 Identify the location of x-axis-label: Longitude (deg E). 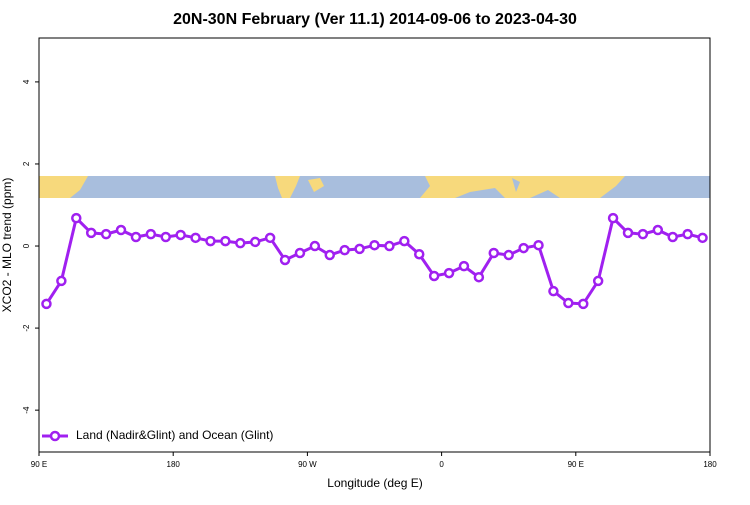
(374, 483).